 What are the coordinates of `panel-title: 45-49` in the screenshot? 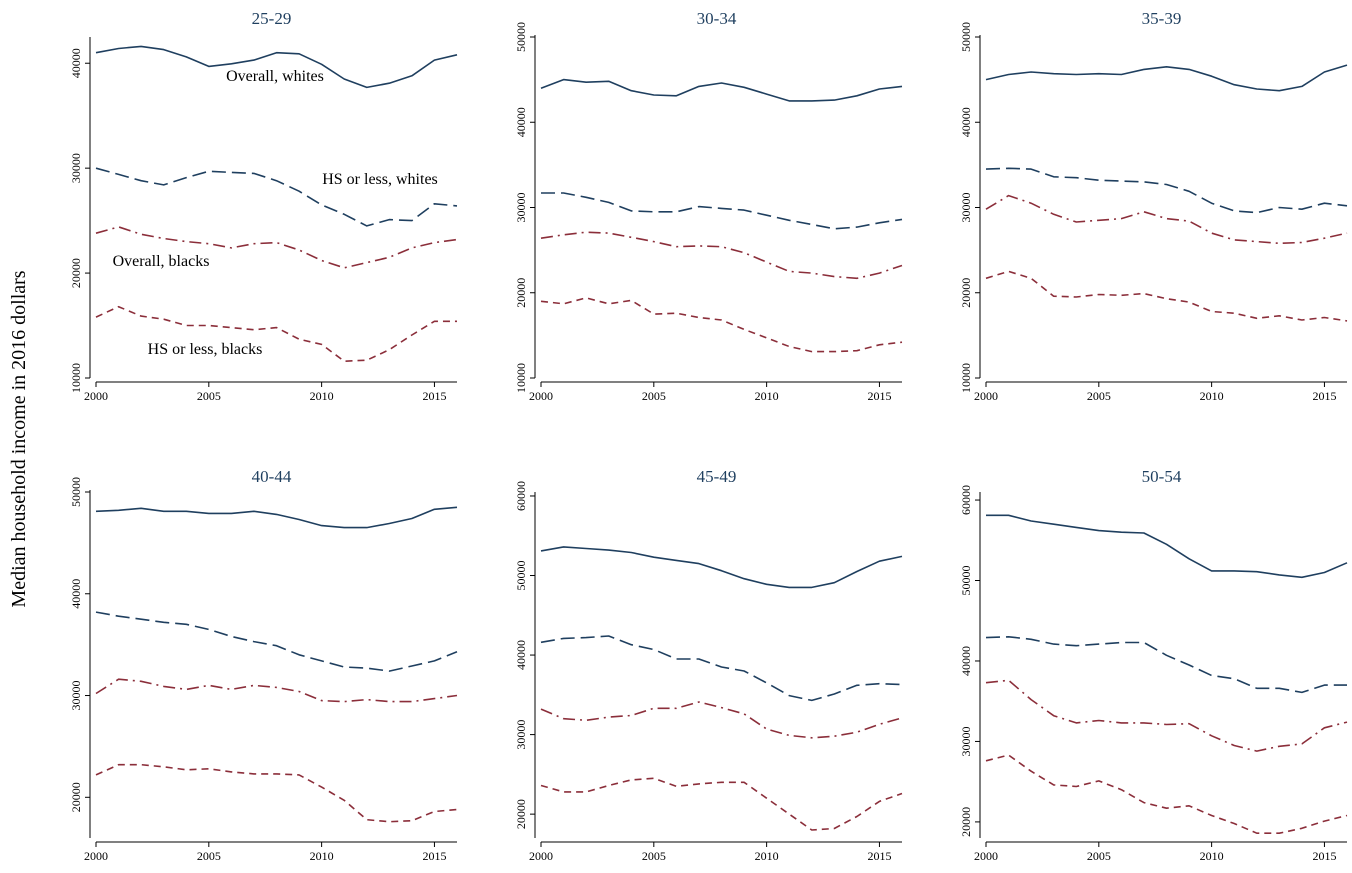 It's located at (717, 476).